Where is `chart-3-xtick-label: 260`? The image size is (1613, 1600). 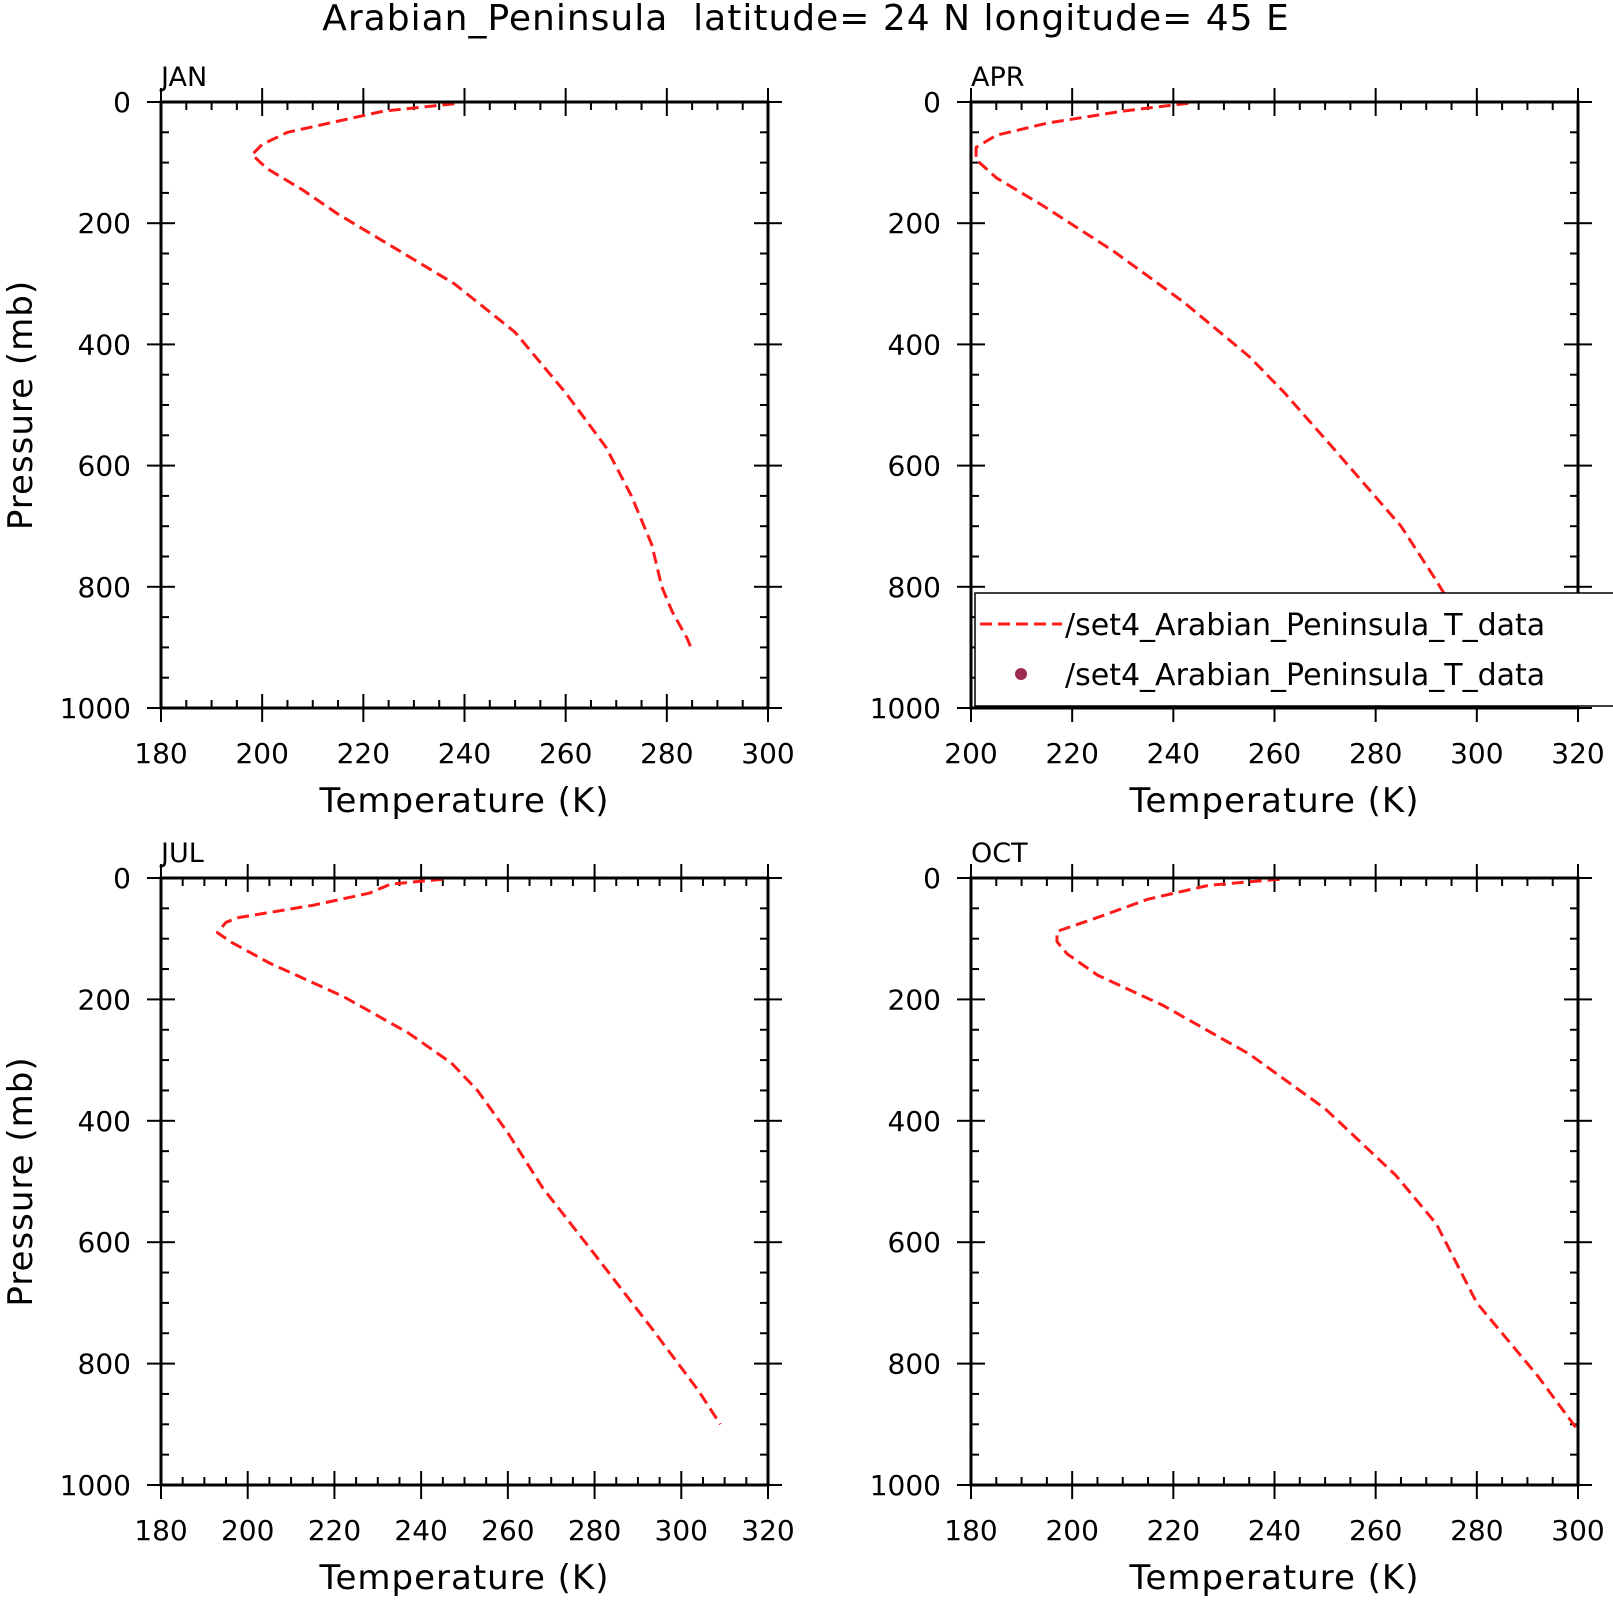
chart-3-xtick-label: 260 is located at coordinates (1375, 1530).